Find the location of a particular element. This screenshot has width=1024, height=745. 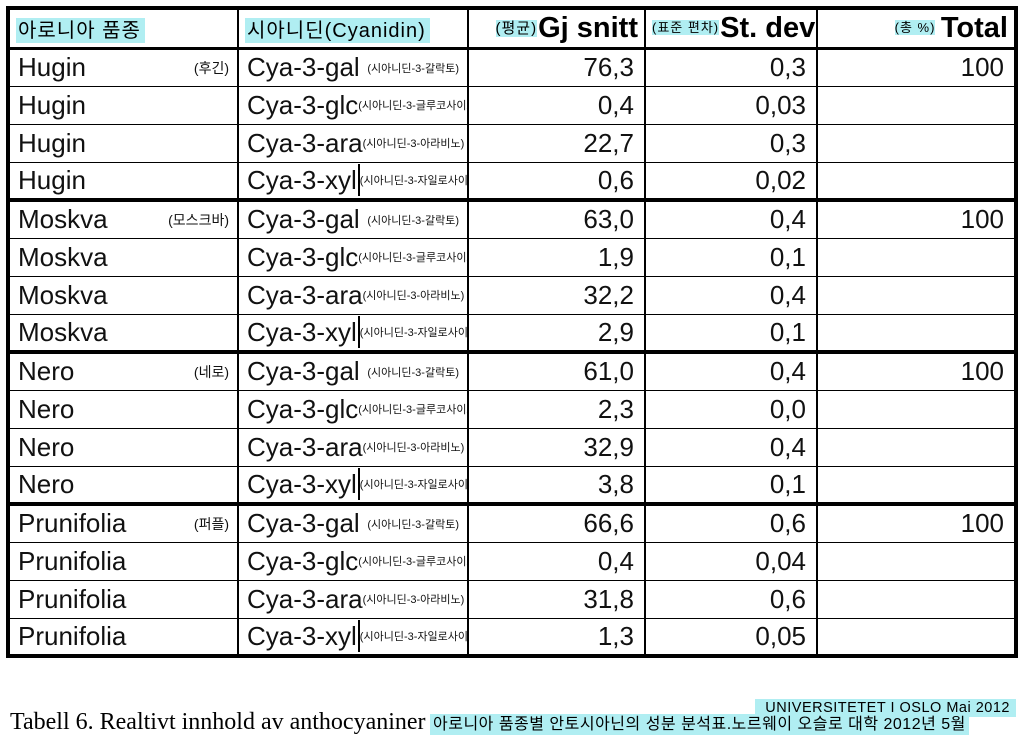

header-total: (총 %) Total is located at coordinates (916, 28).